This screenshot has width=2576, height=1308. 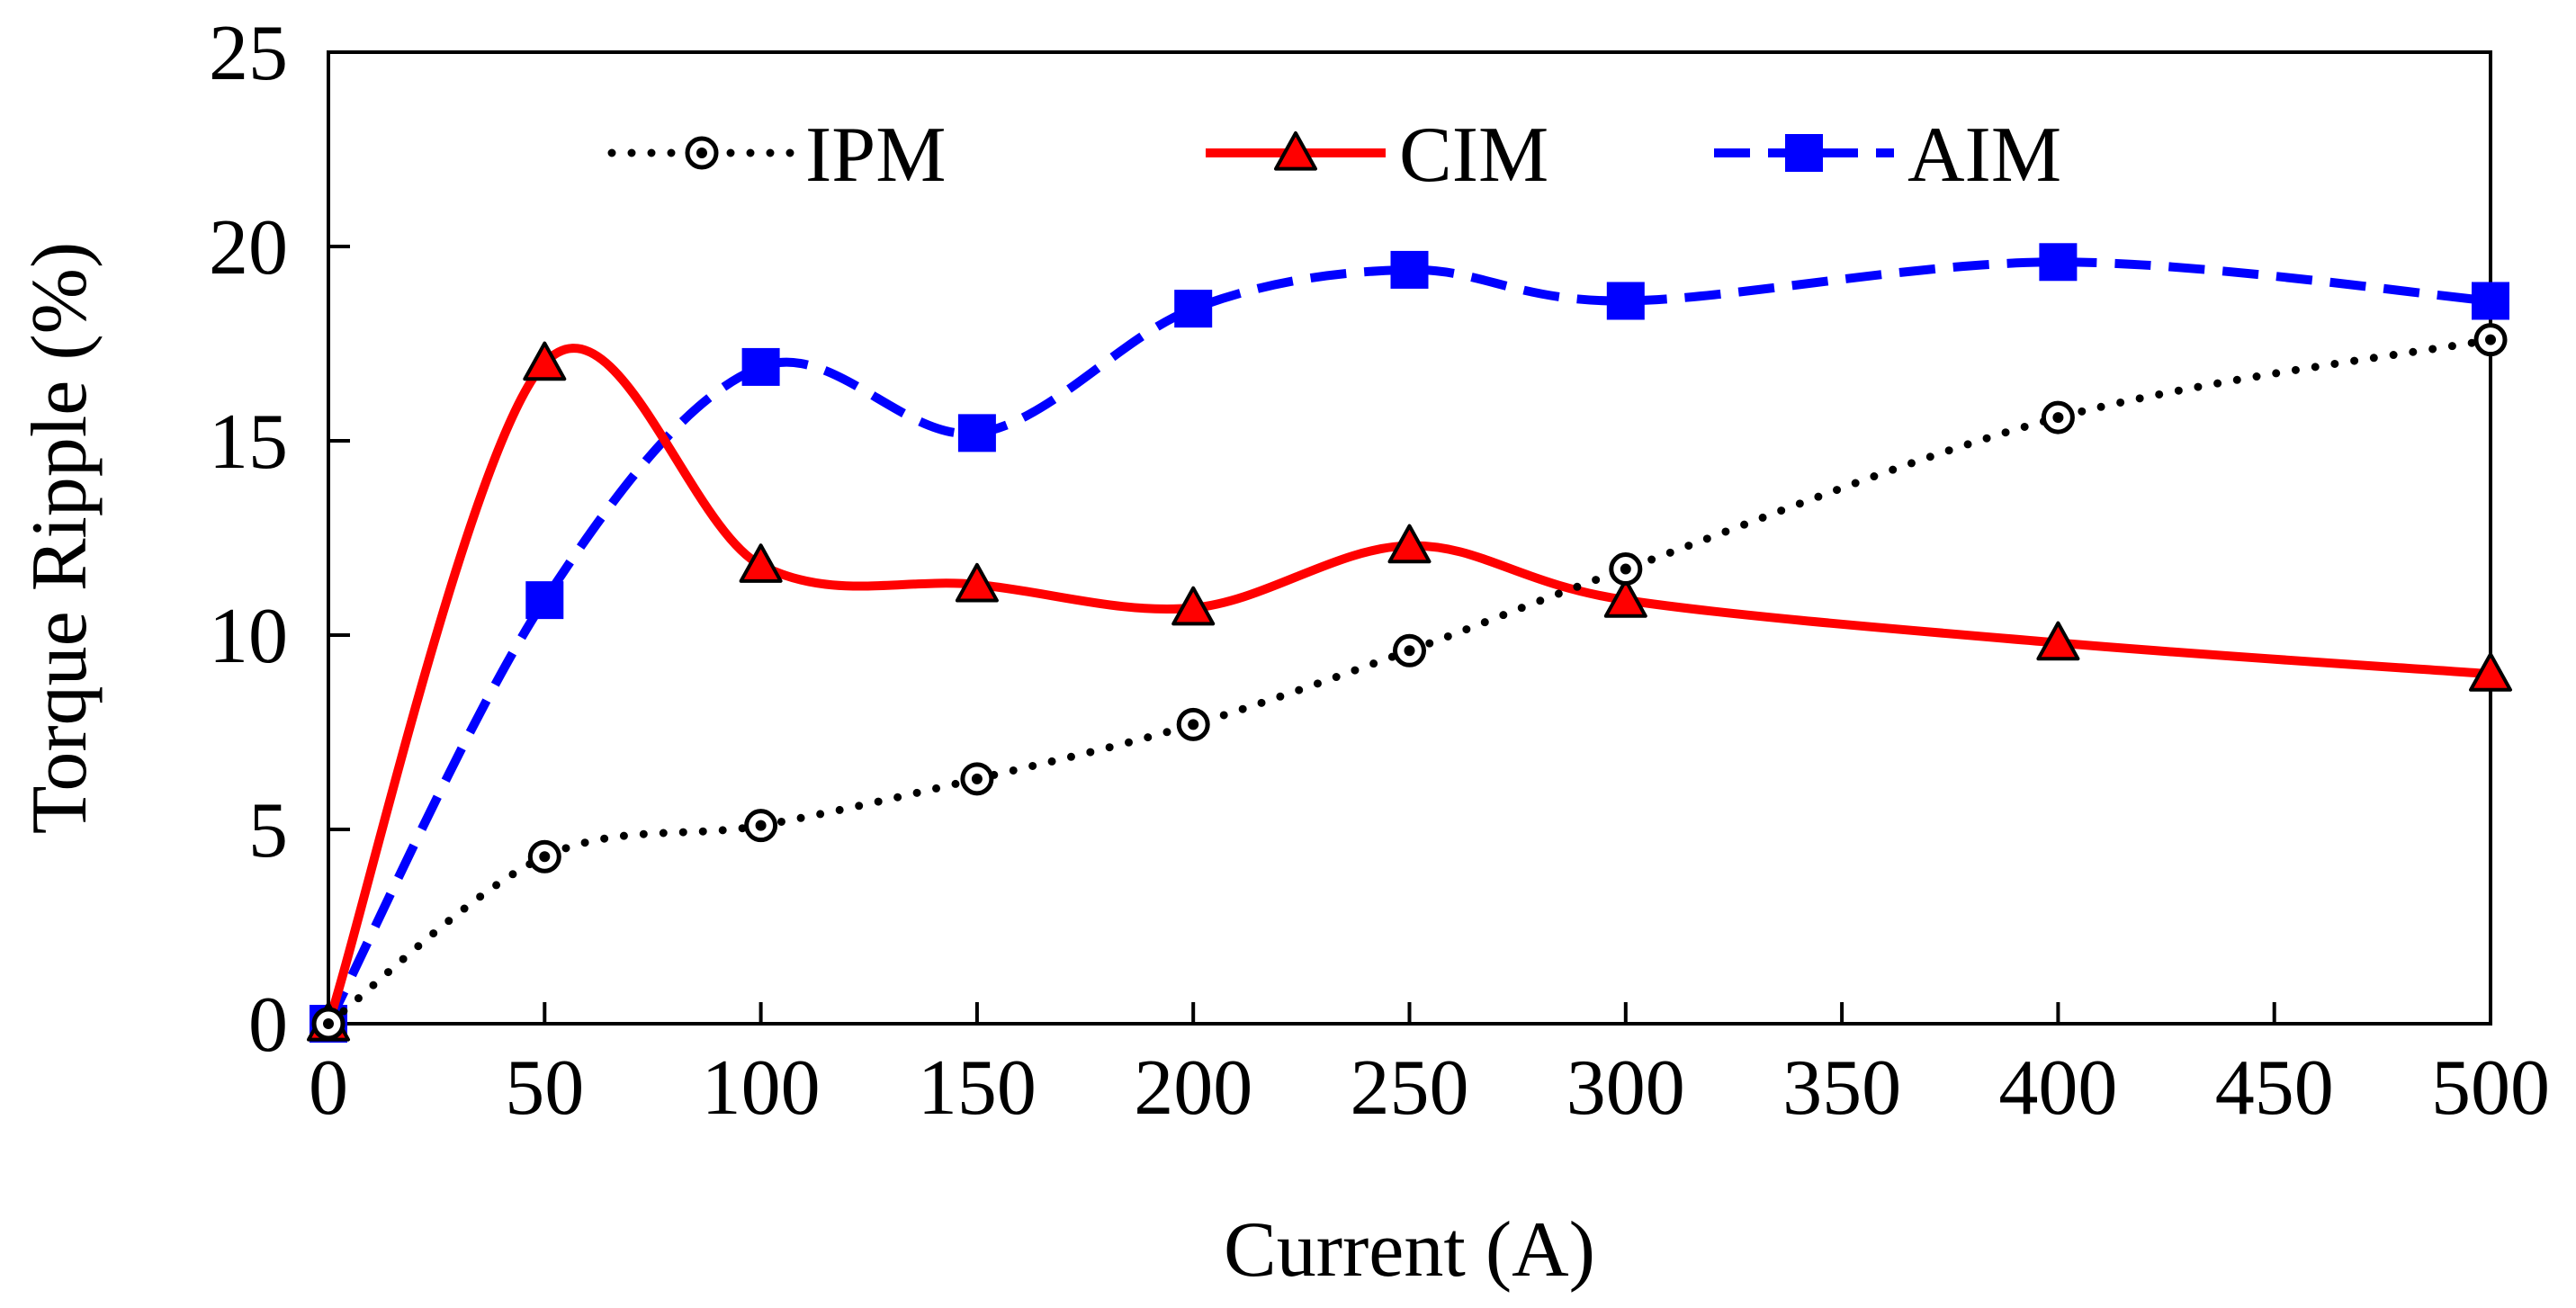 What do you see at coordinates (1193, 1088) in the screenshot?
I see `x-tick-label: 200` at bounding box center [1193, 1088].